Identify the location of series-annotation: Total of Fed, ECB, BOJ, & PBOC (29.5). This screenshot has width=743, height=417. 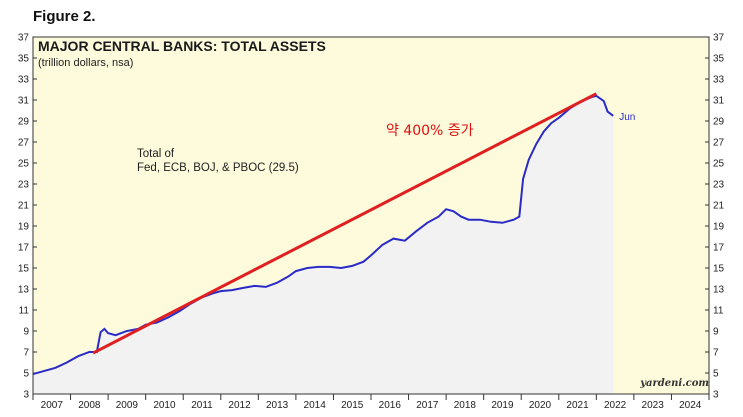
(218, 161).